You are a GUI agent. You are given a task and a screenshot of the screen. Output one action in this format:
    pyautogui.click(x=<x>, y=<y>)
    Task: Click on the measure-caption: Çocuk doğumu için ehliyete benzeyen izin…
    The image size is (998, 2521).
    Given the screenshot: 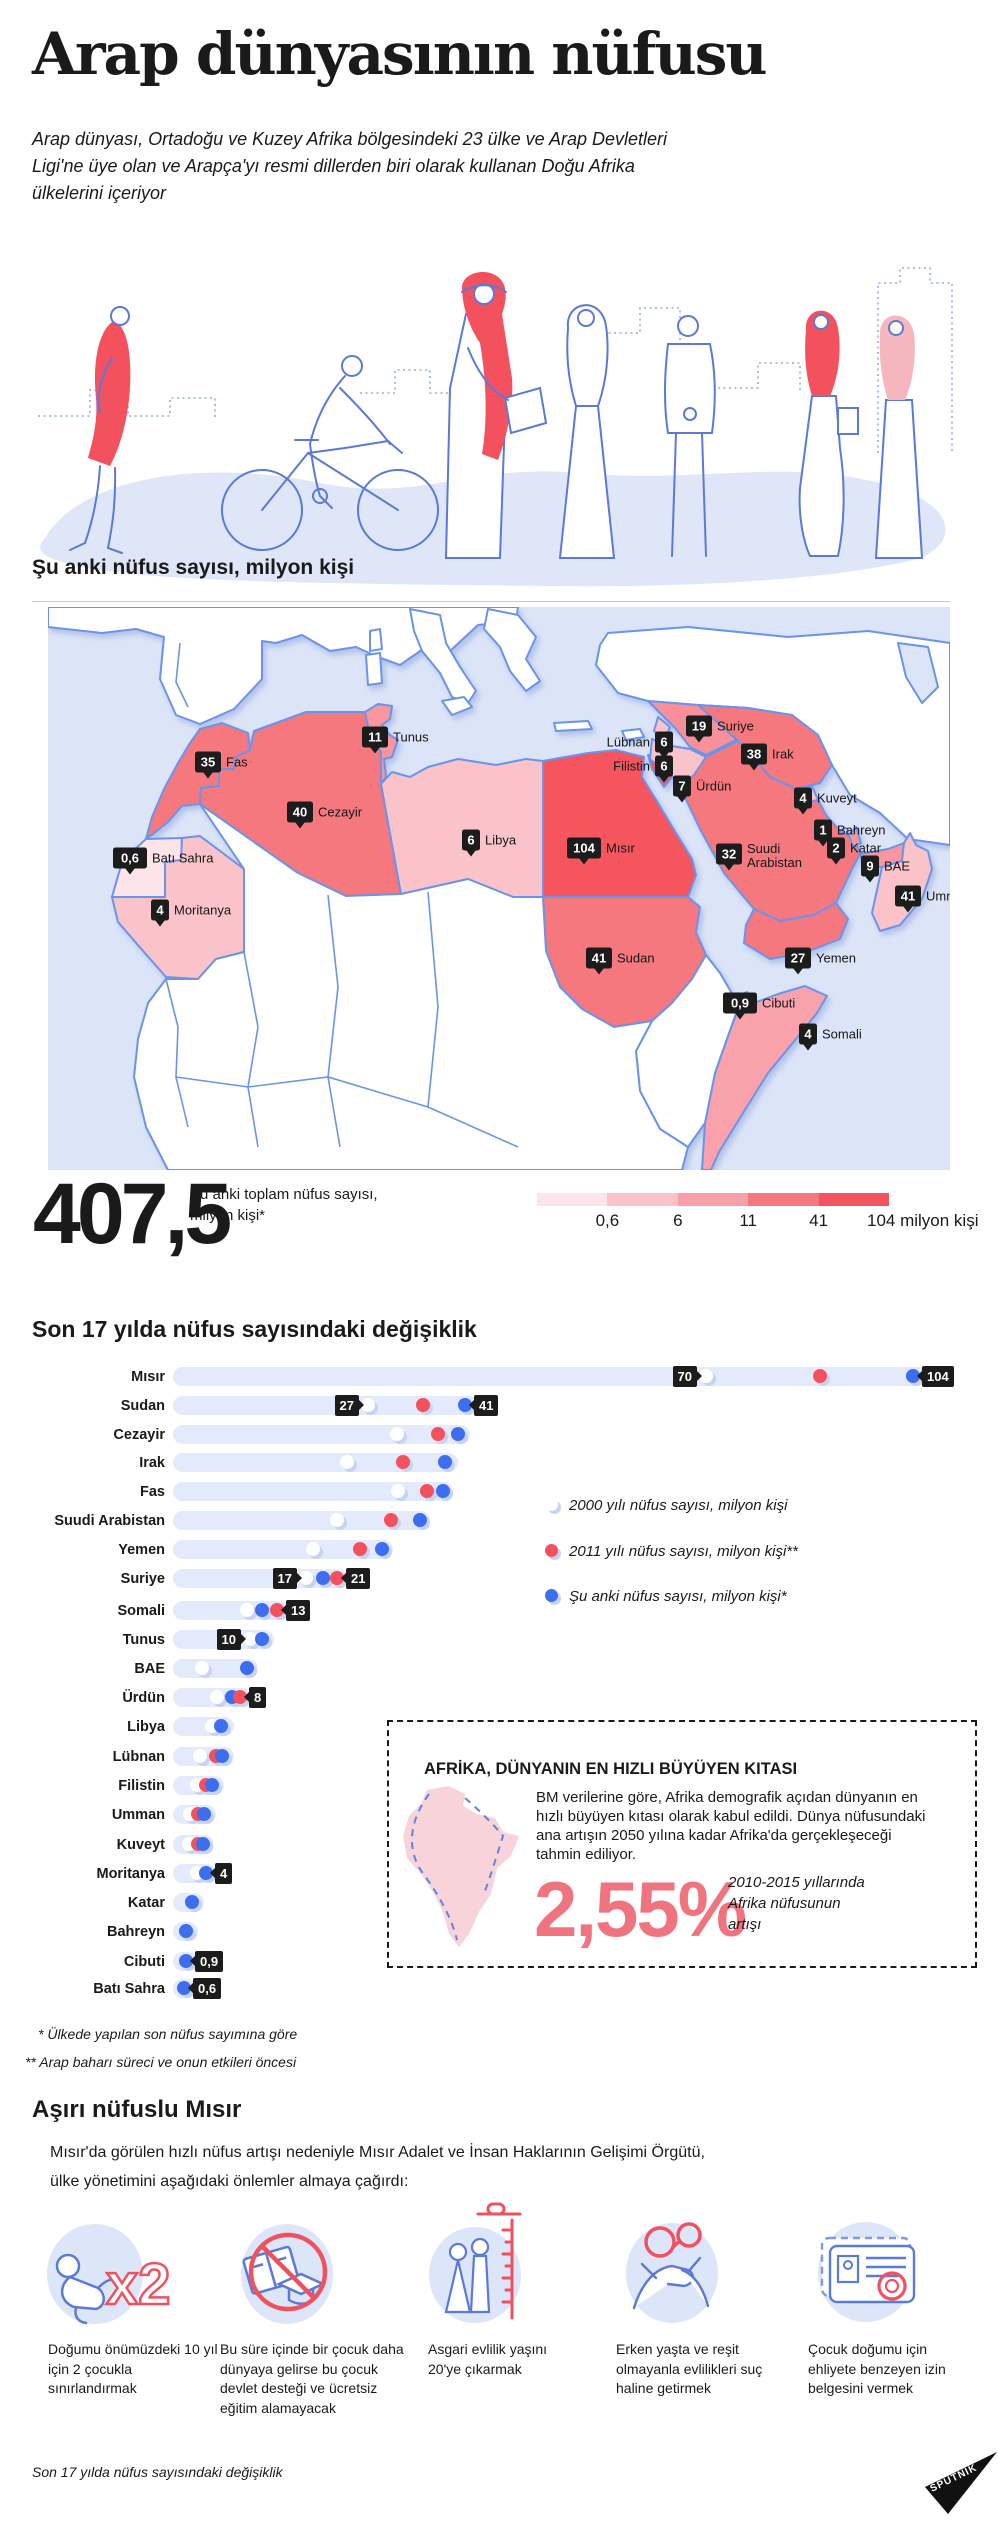 What is the action you would take?
    pyautogui.click(x=877, y=2368)
    